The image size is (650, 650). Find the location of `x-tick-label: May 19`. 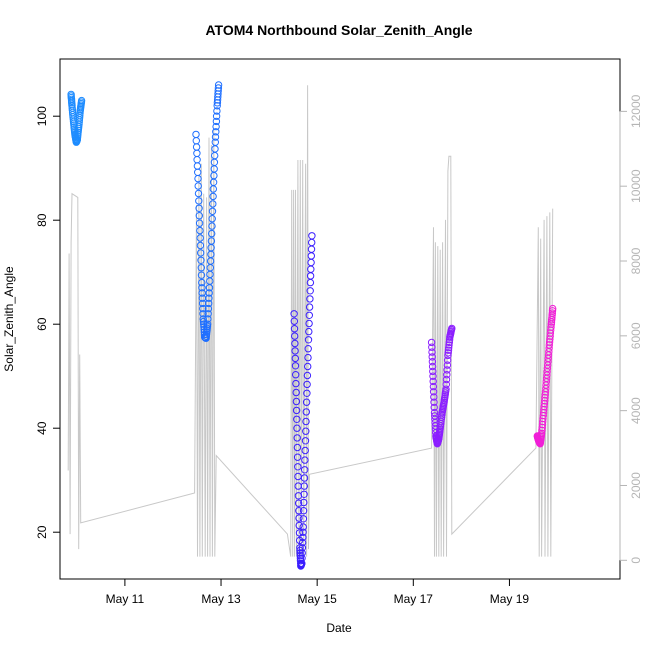

x-tick-label: May 19 is located at coordinates (510, 599).